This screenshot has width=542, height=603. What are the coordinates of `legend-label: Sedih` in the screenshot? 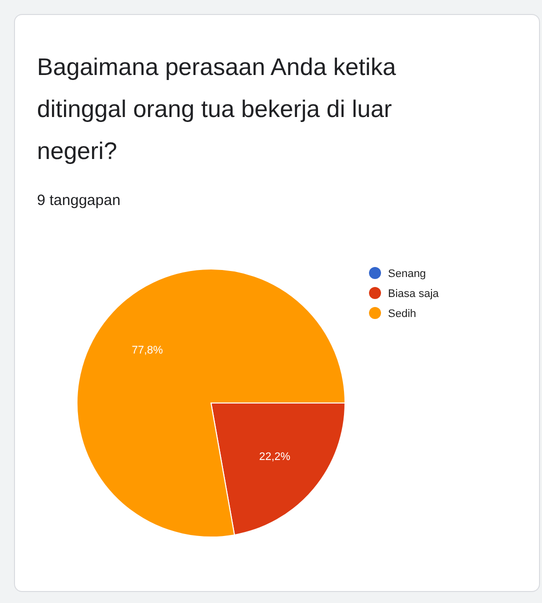 It's located at (402, 314).